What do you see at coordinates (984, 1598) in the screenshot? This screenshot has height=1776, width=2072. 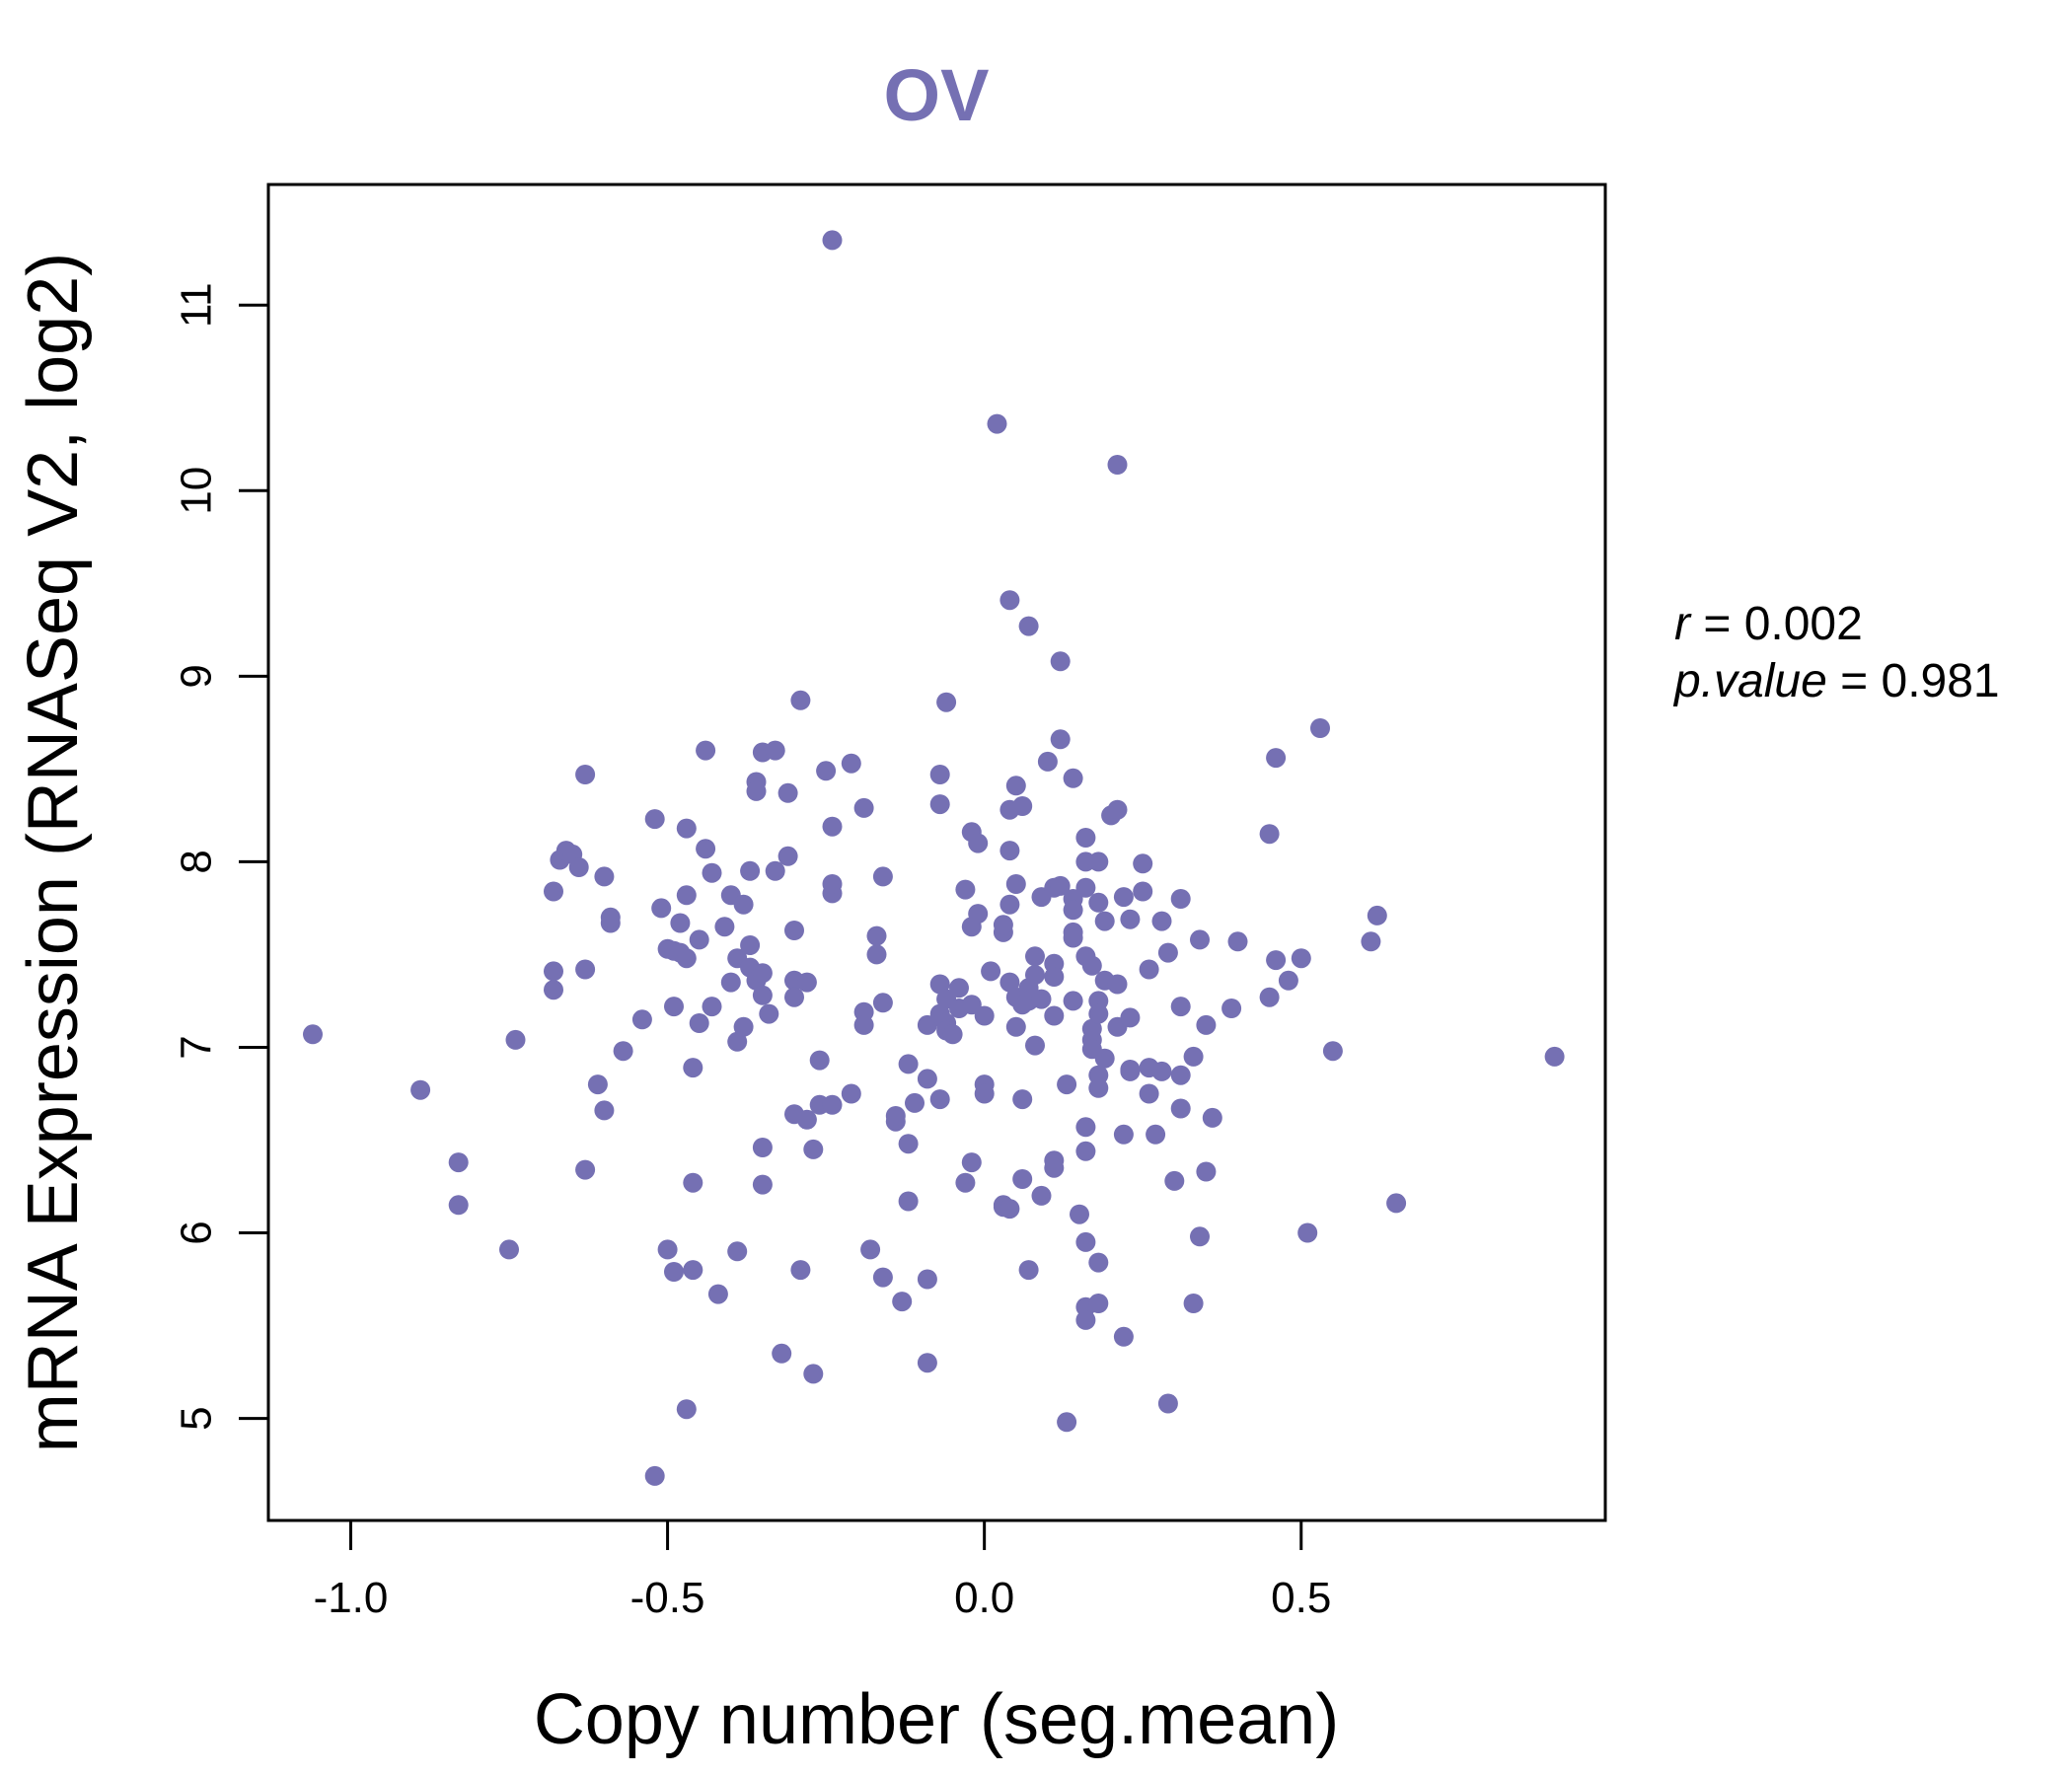 I see `x-tick-label: 0.0` at bounding box center [984, 1598].